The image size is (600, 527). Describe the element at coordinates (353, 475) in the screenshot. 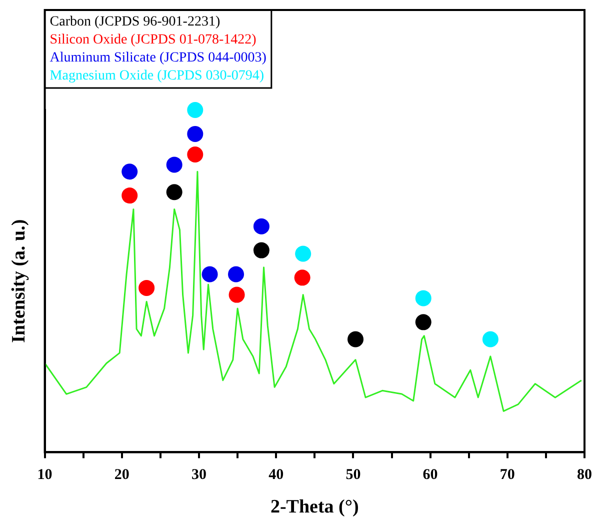

I see `x-tick-label: 50` at that location.